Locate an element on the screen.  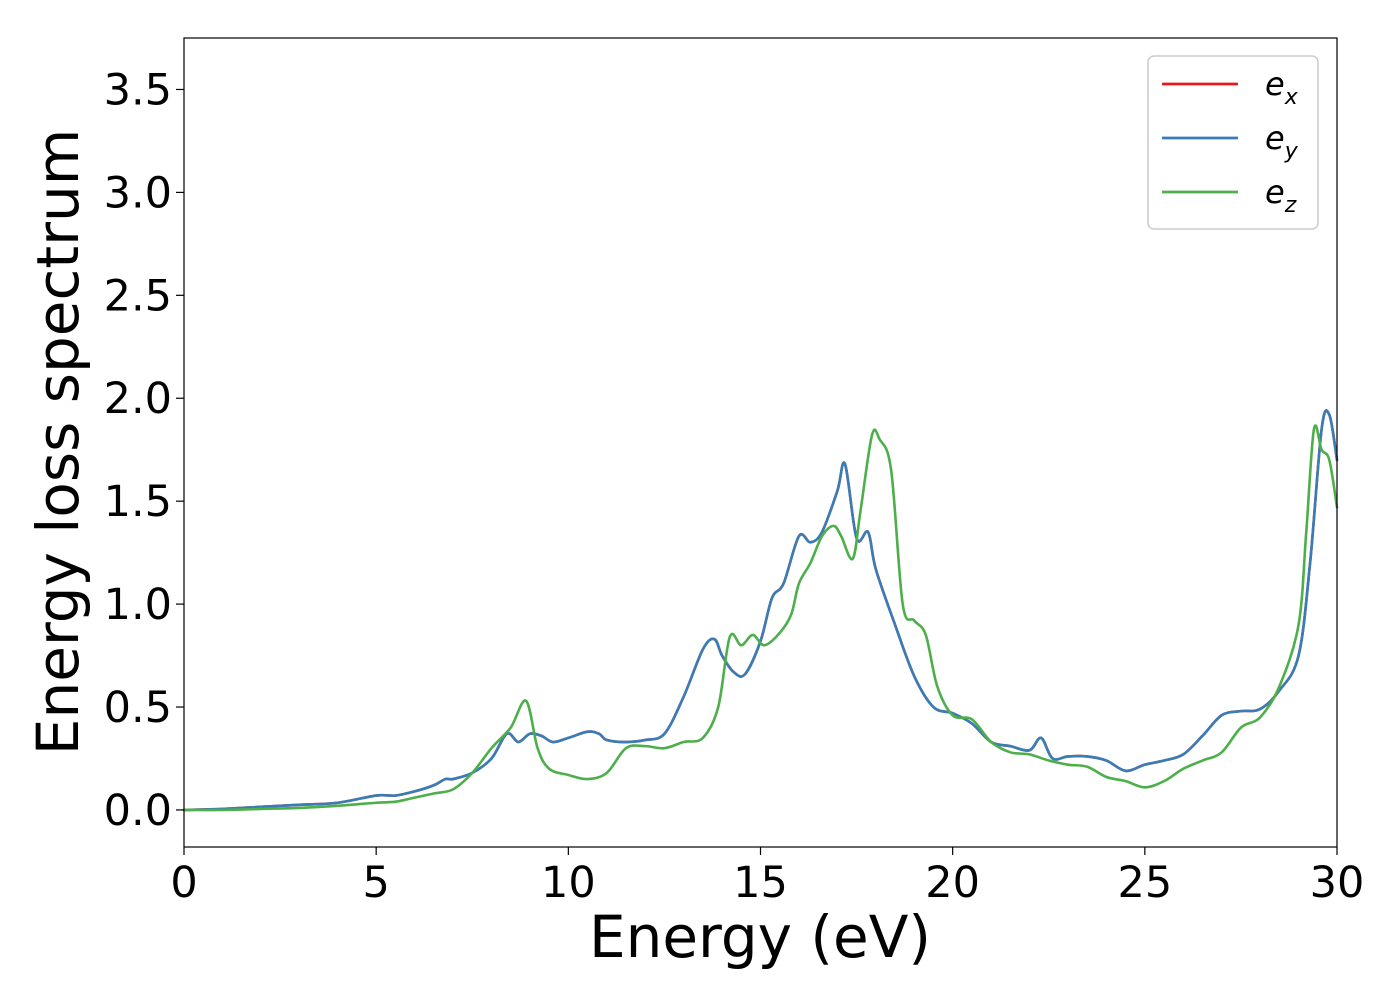
y-axis-ticks: 0.0 0.5 1.0 1.5 2.0 2.5 3.0 3.5 is located at coordinates (144, 450).